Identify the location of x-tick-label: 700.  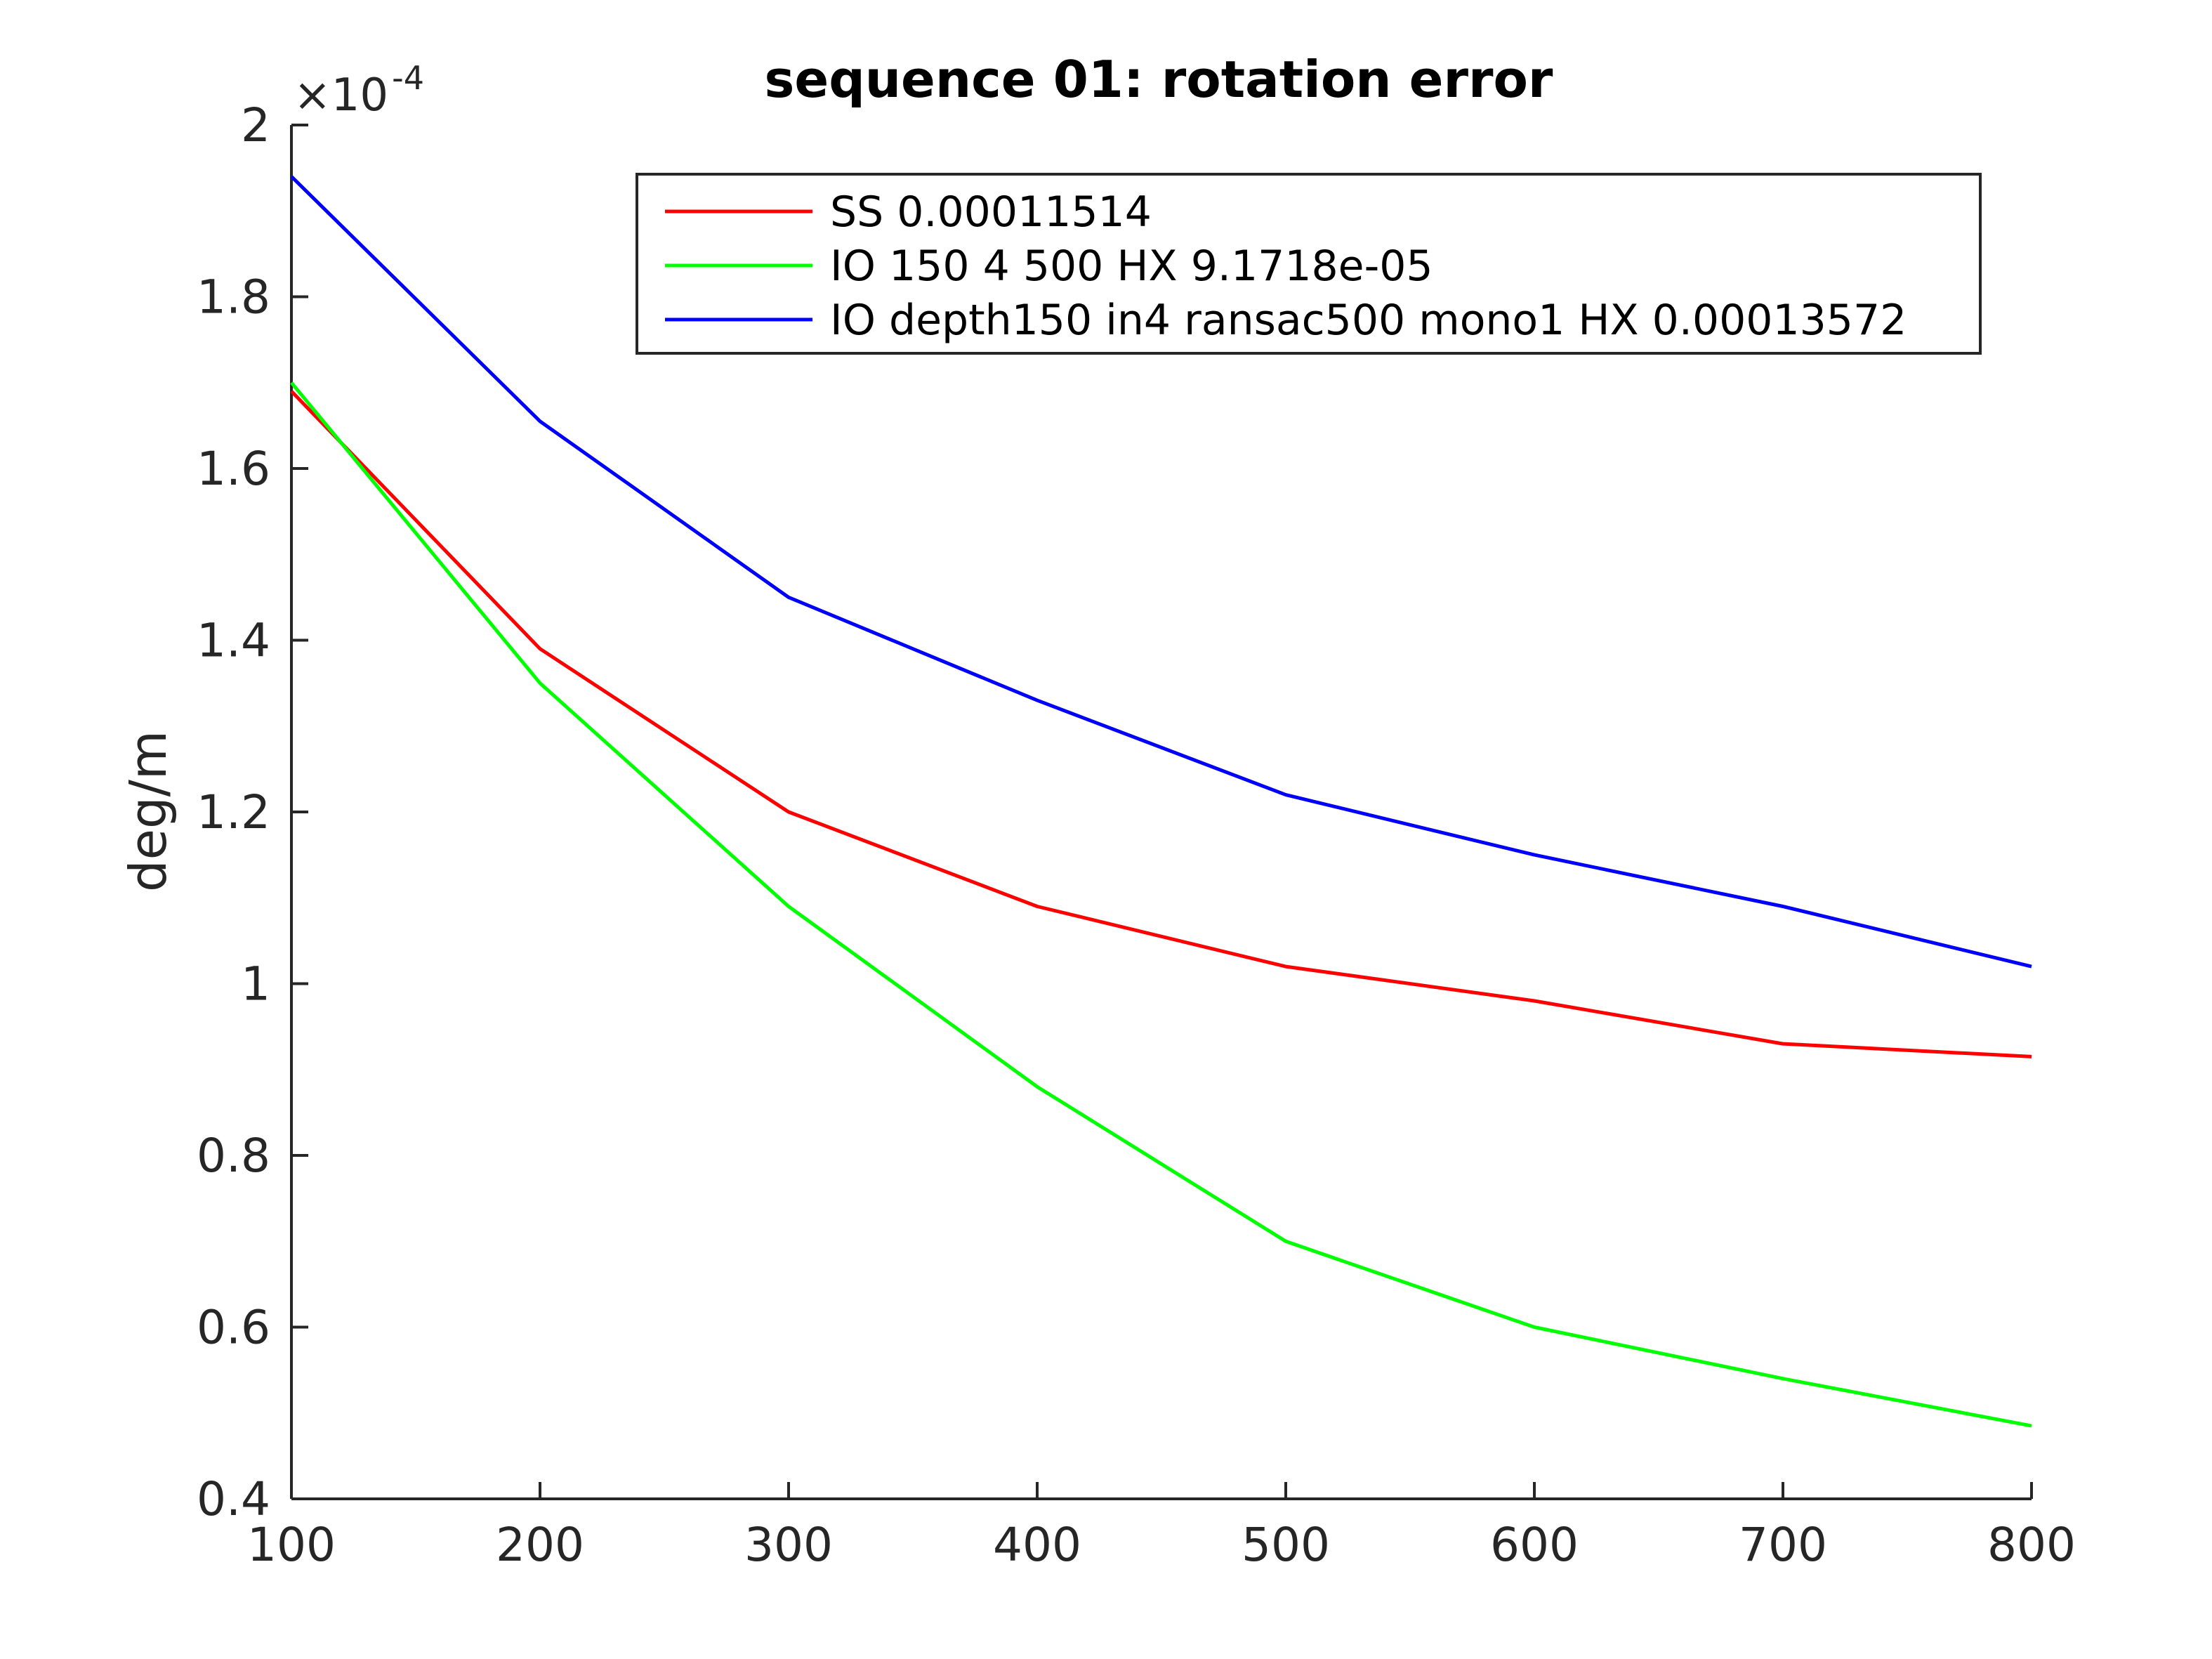
(1783, 1545).